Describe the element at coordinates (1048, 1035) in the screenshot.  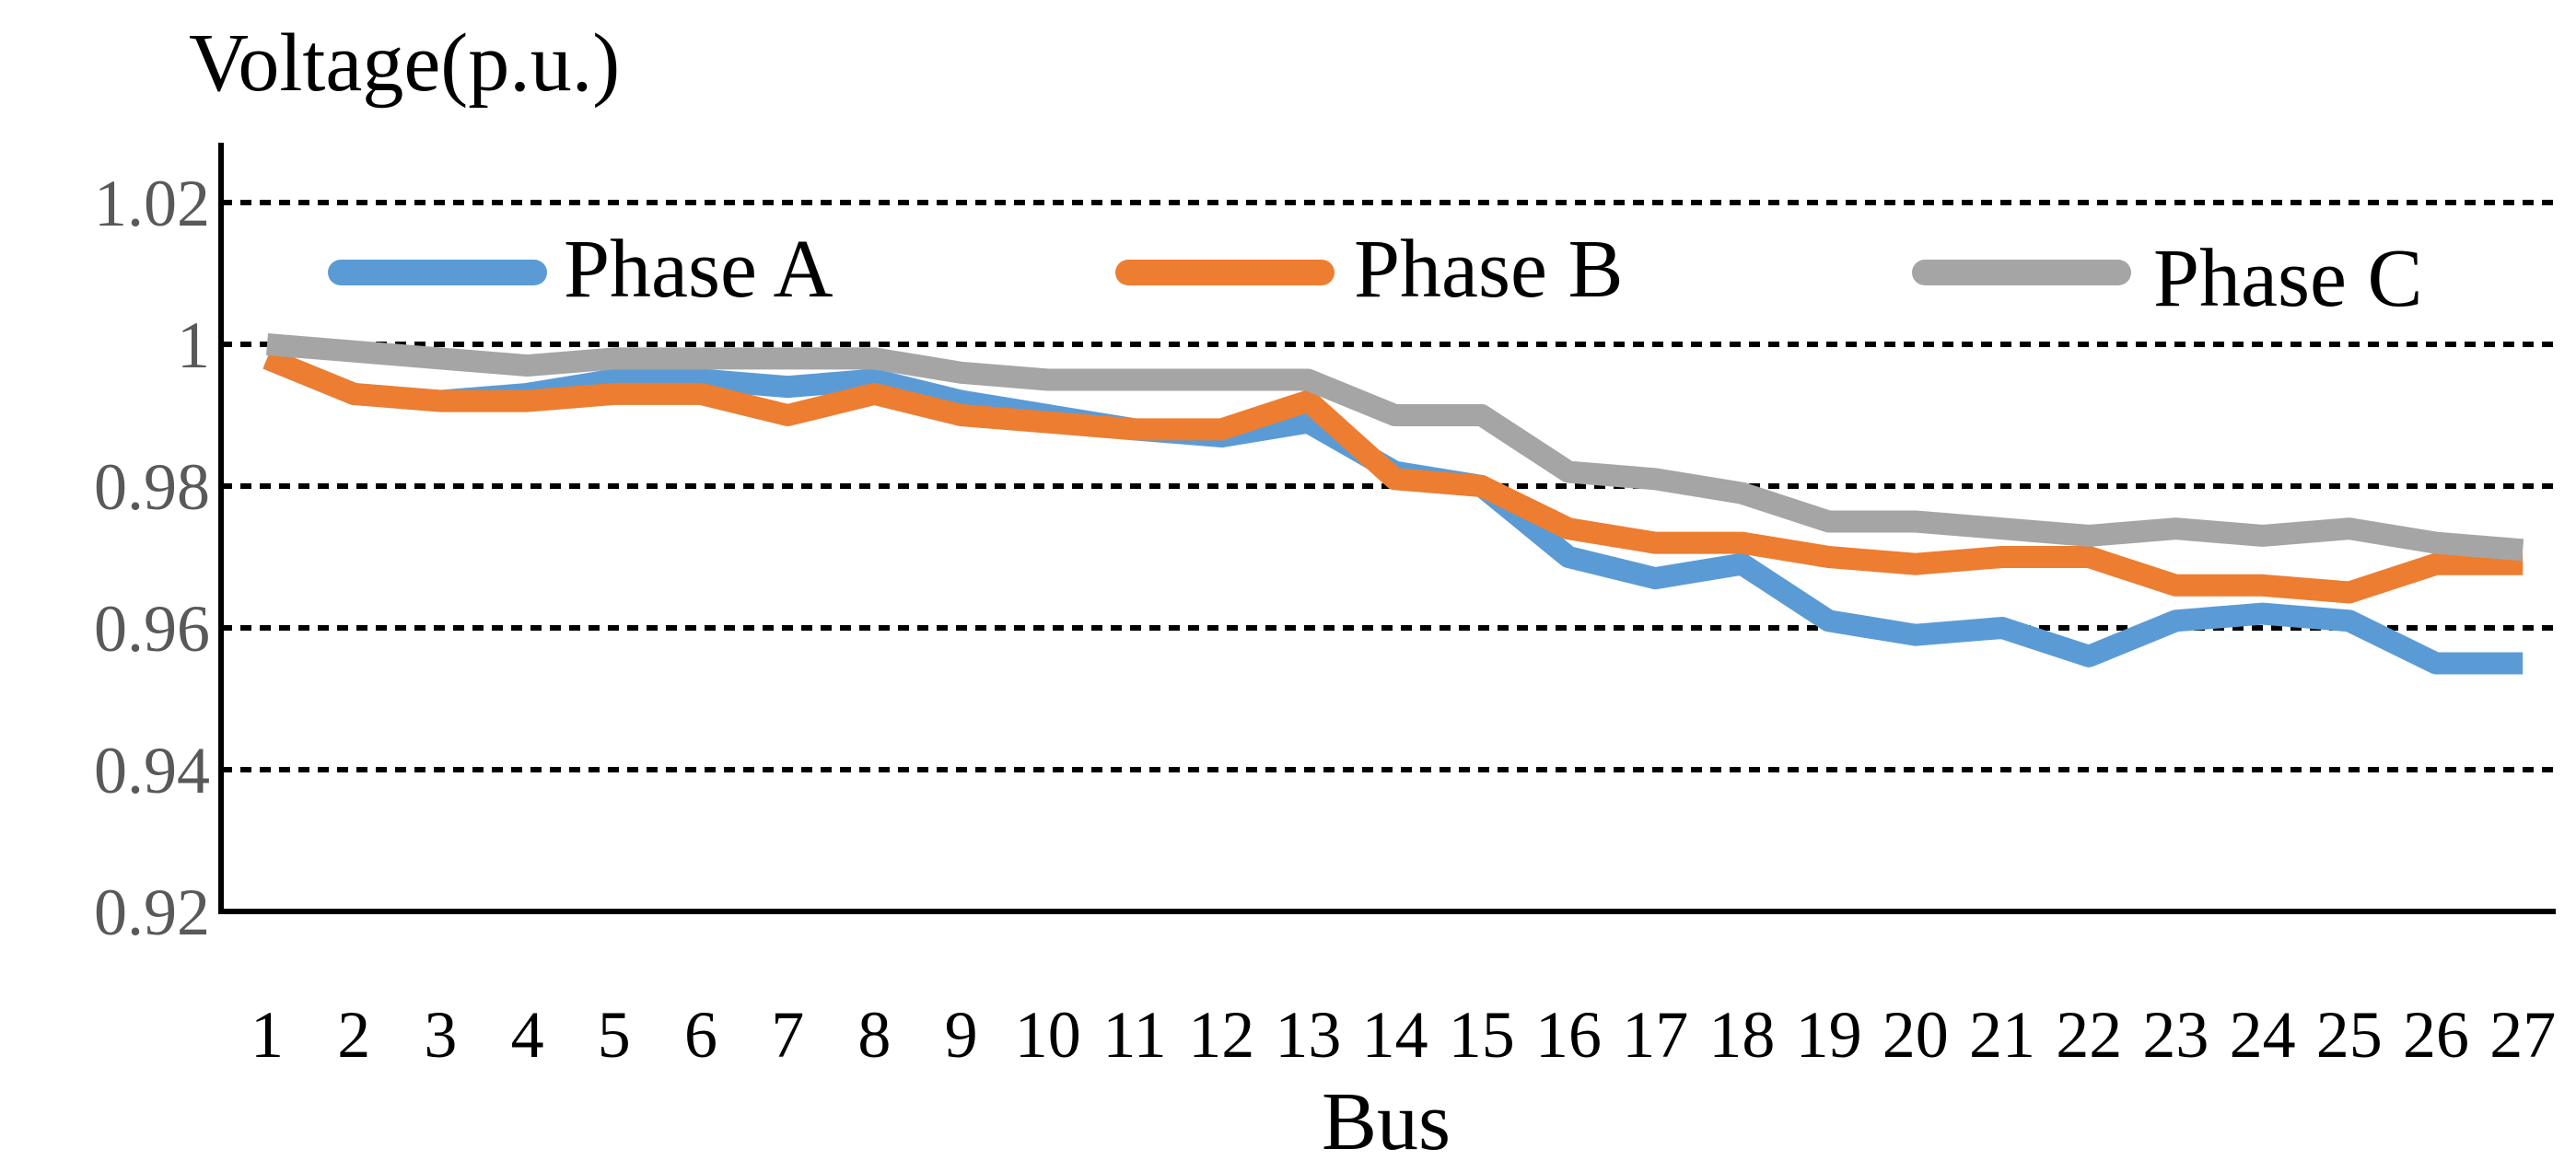
I see `x-tick-label: 10` at that location.